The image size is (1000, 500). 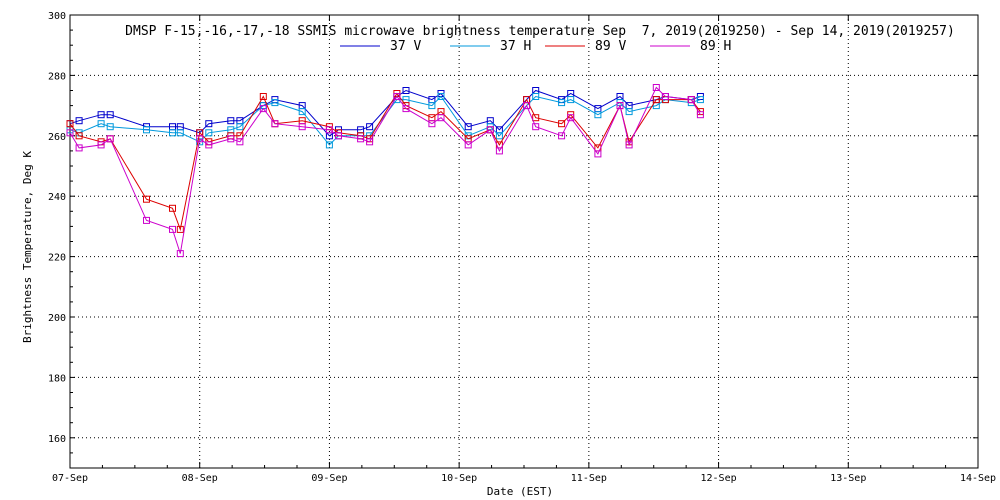 I want to click on y-tick-label: 200, so click(x=57, y=318).